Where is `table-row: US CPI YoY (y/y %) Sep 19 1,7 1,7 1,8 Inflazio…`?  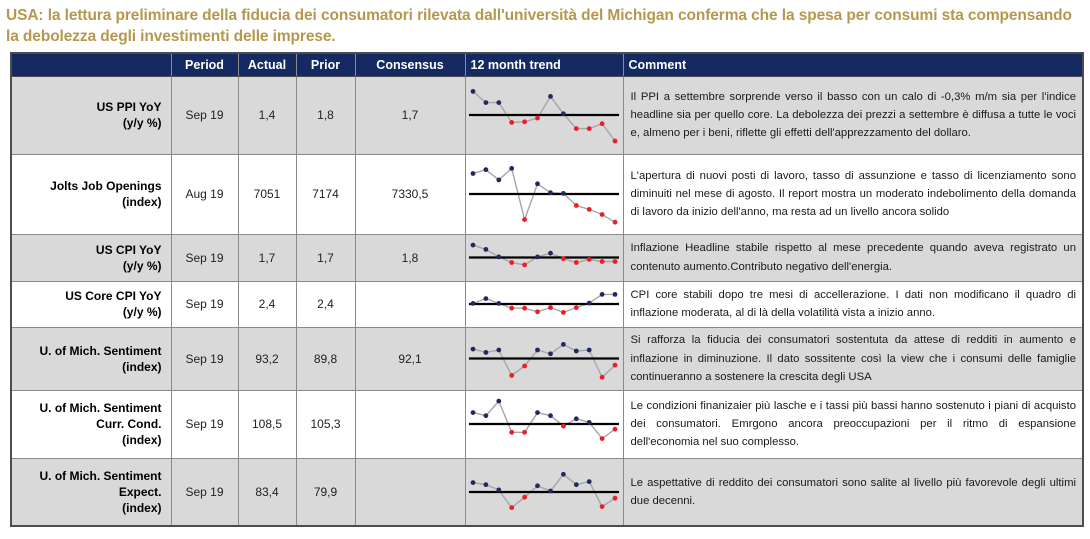 table-row: US CPI YoY (y/y %) Sep 19 1,7 1,7 1,8 Inflazio… is located at coordinates (547, 258).